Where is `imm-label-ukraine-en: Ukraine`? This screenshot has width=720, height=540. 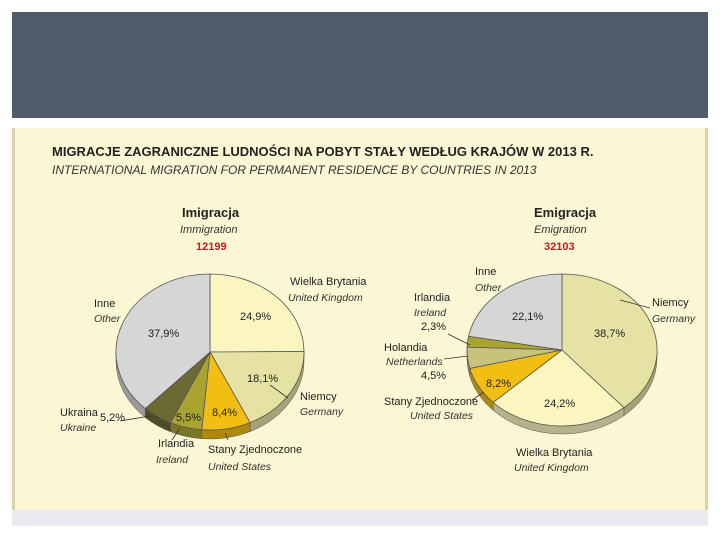 imm-label-ukraine-en: Ukraine is located at coordinates (78, 428).